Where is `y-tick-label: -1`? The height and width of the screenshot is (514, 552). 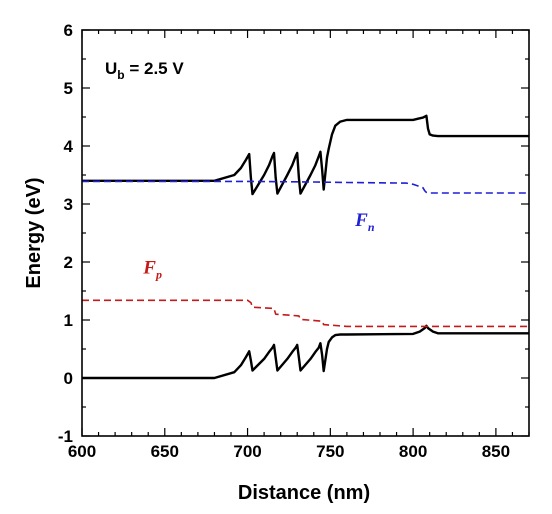
y-tick-label: -1 is located at coordinates (65, 436).